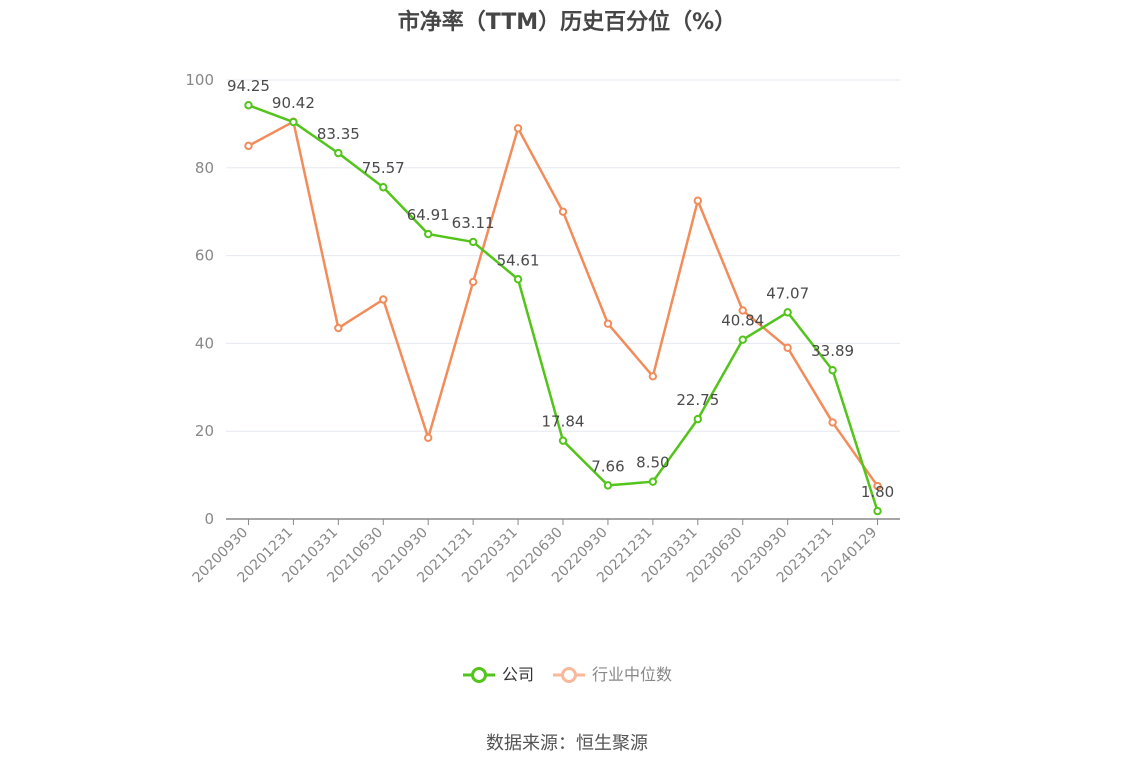  I want to click on y-tick-label: 60, so click(204, 256).